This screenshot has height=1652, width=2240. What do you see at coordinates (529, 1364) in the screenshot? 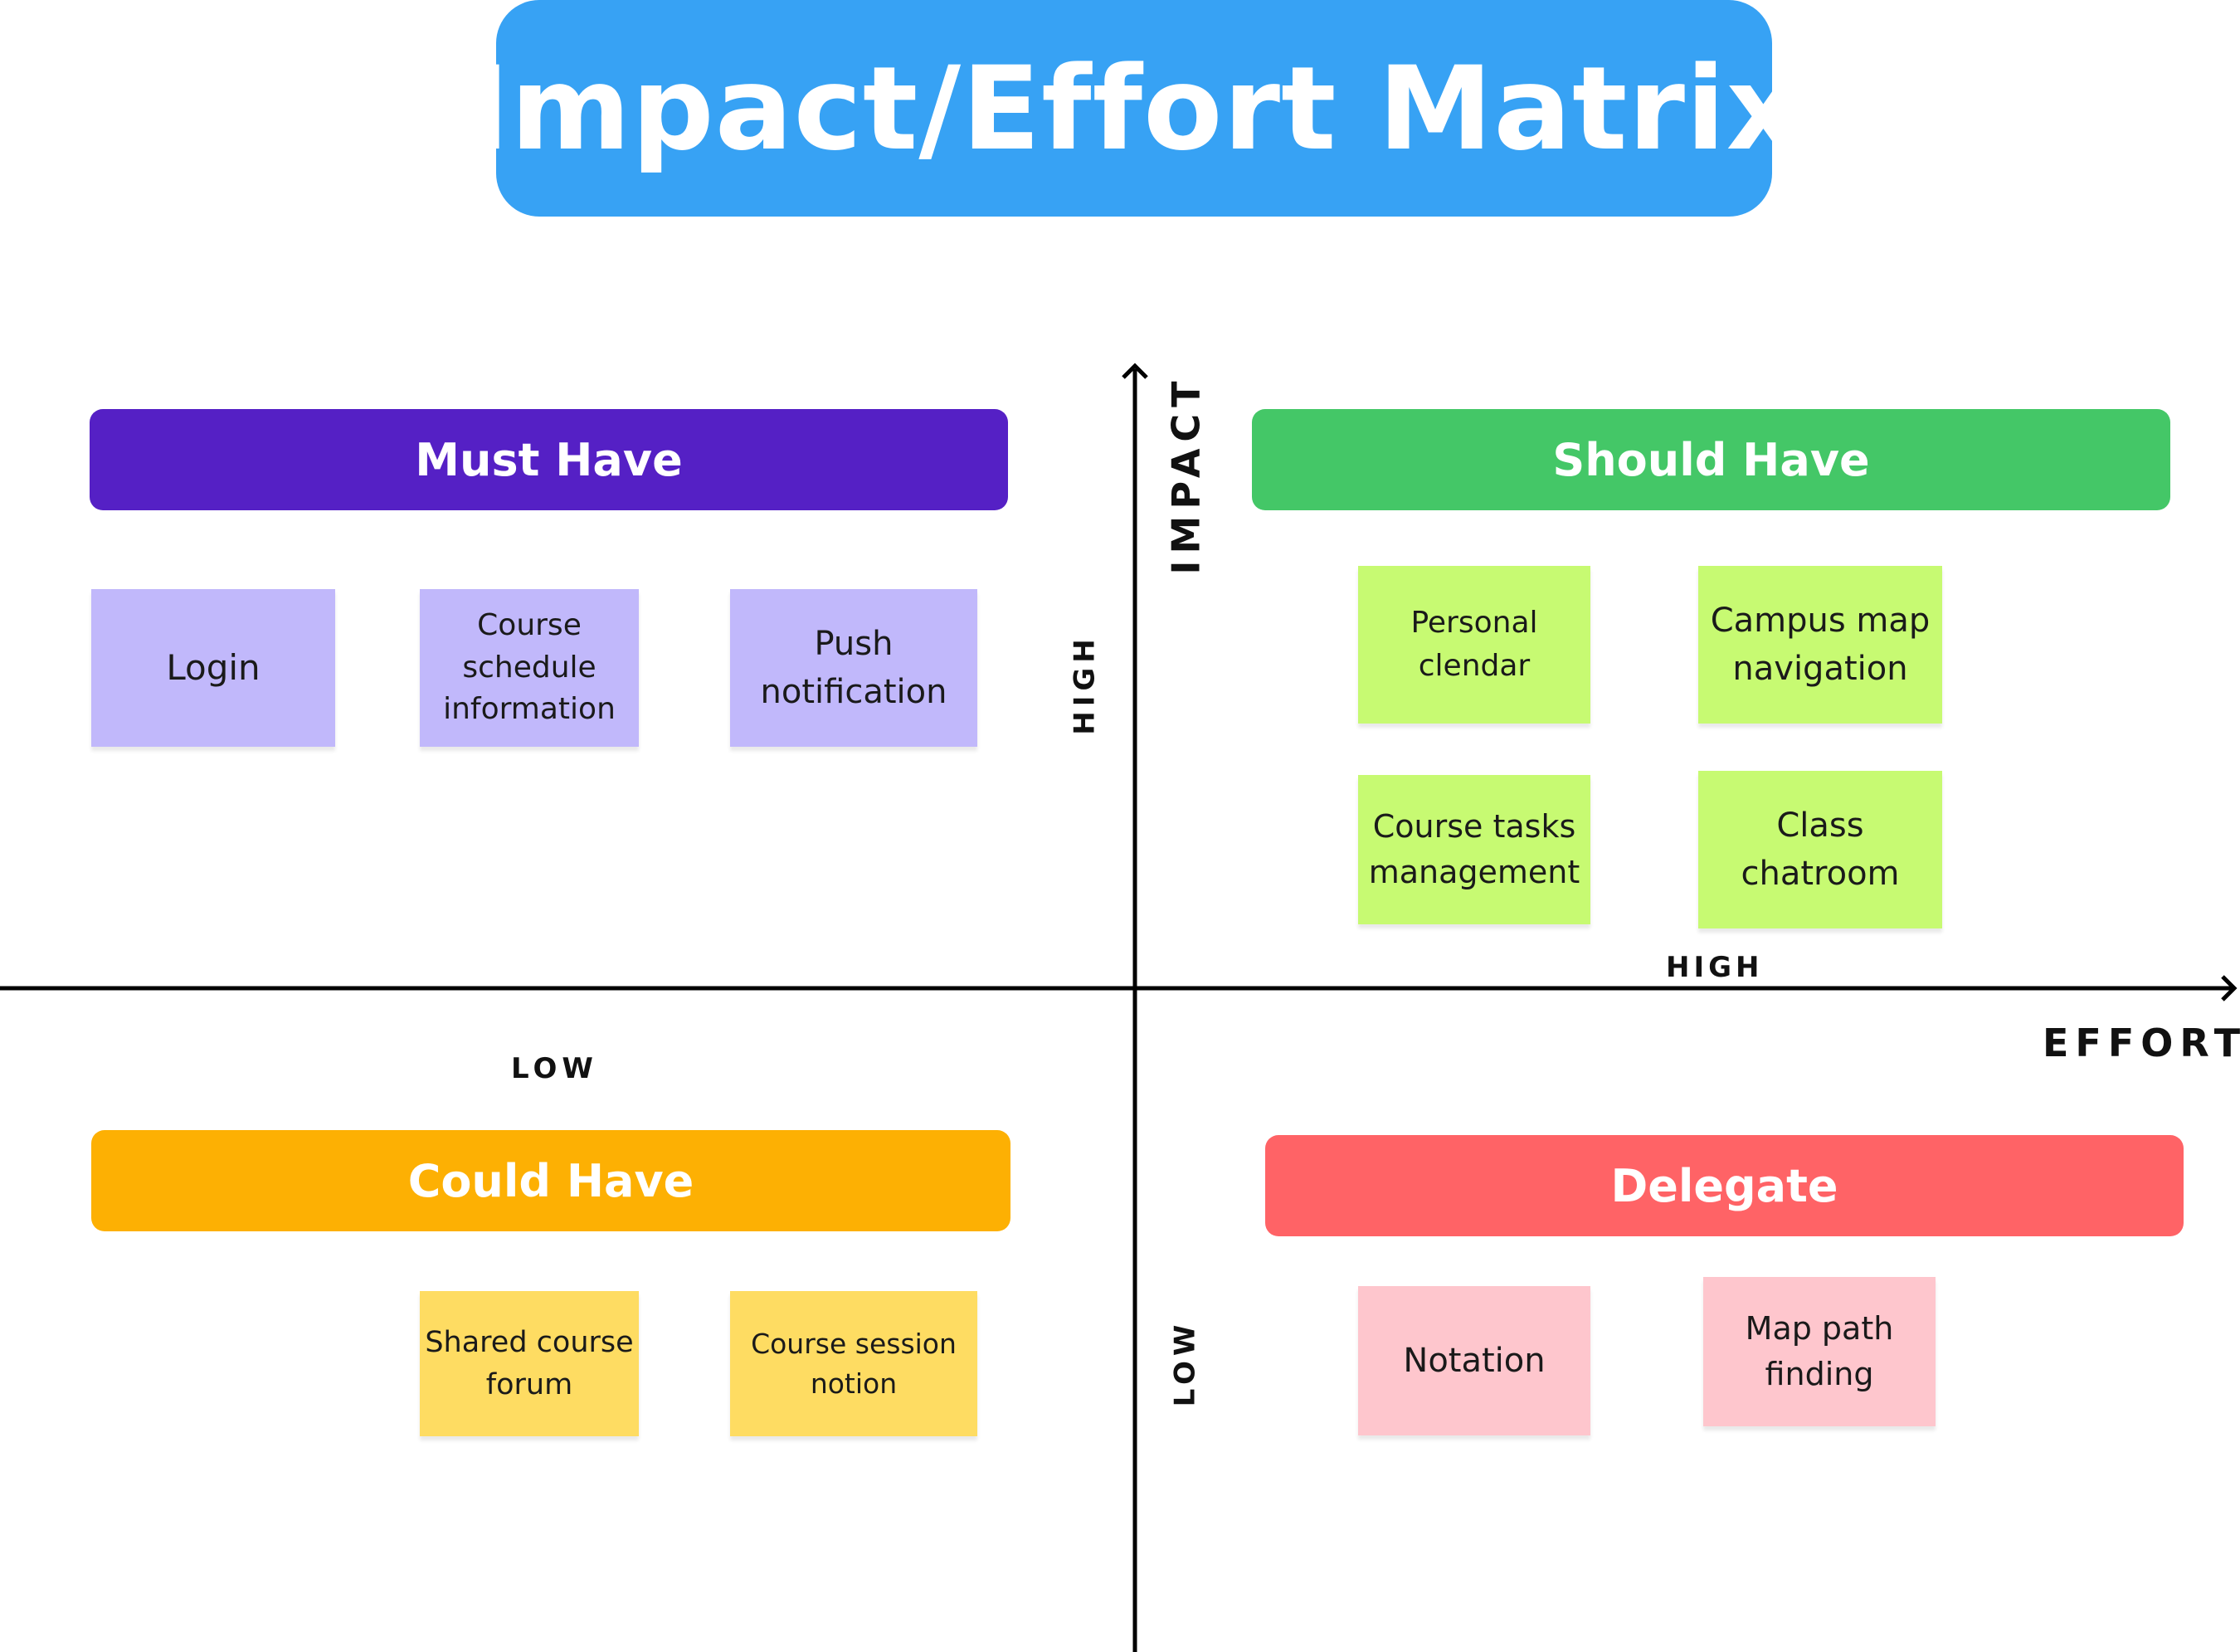
I see `sticky-note-shared-forum: Shared course forum` at bounding box center [529, 1364].